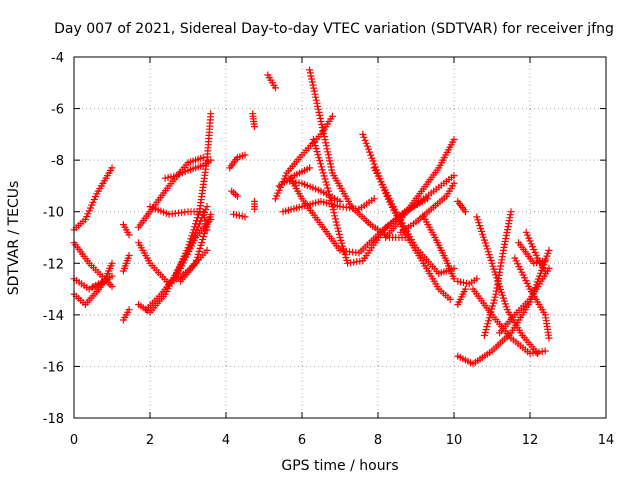  What do you see at coordinates (53, 213) in the screenshot?
I see `y-tick-label: -10` at bounding box center [53, 213].